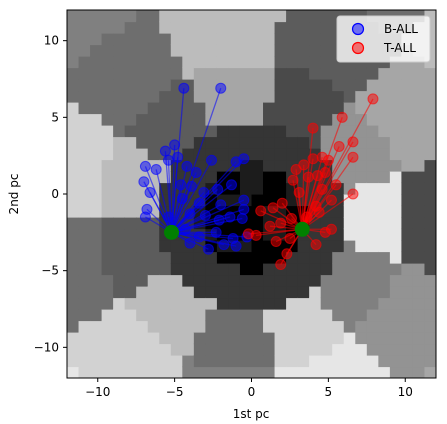 Image resolution: width=447 pixels, height=424 pixels. Describe the element at coordinates (50, 194) in the screenshot. I see `y-axis-ticks: −10 −5 0 5 10` at that location.